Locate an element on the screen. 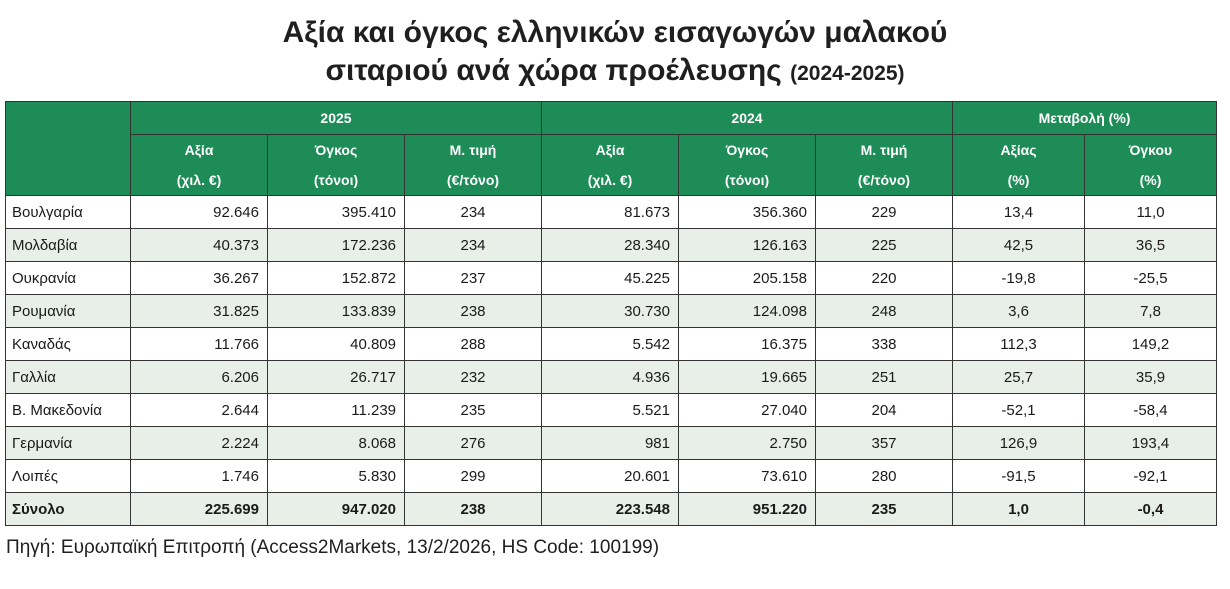  cell-volume-2025: 40.809 is located at coordinates (336, 344).